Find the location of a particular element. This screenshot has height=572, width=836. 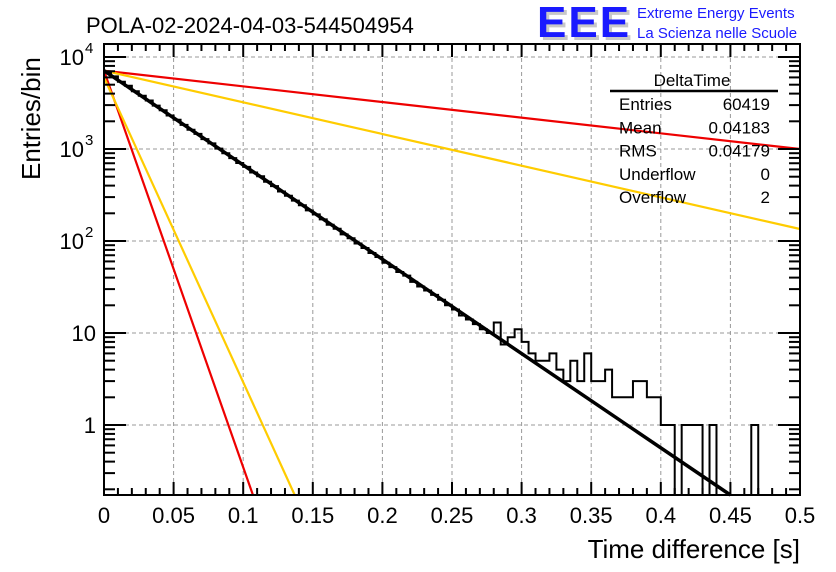

x-axis-title: Time difference [s] is located at coordinates (694, 549).